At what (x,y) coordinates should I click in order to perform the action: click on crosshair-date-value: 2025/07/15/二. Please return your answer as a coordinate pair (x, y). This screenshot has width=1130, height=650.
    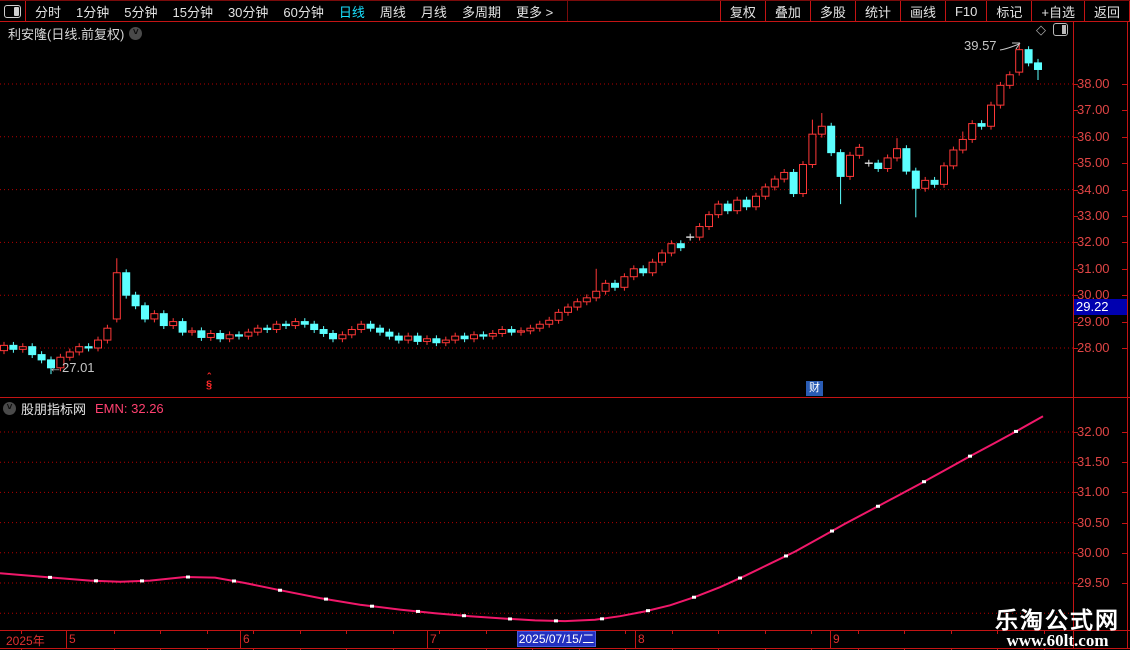
    Looking at the image, I should click on (556, 639).